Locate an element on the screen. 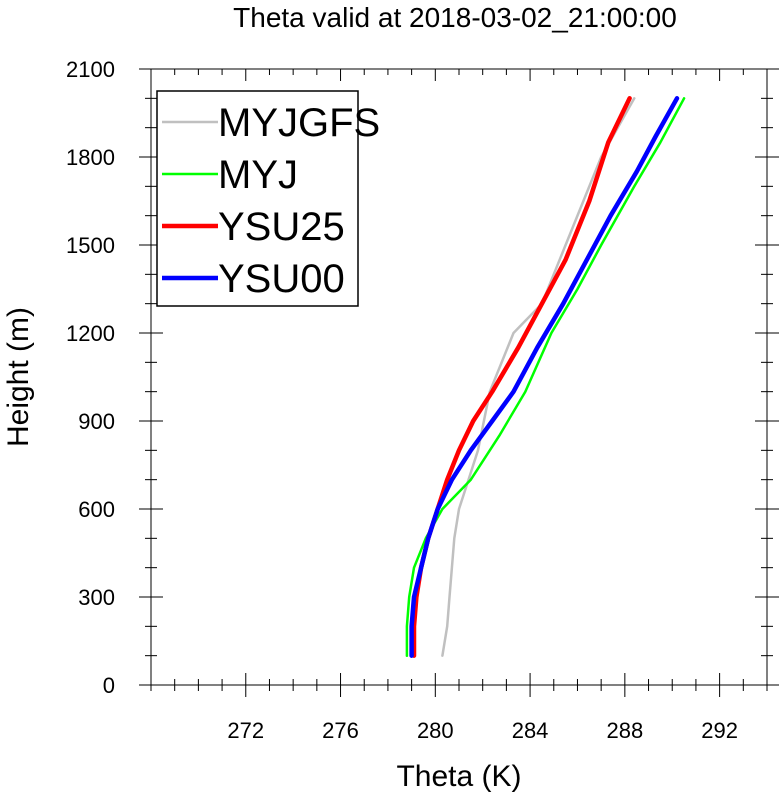  legend-label: MYJGFS is located at coordinates (299, 123).